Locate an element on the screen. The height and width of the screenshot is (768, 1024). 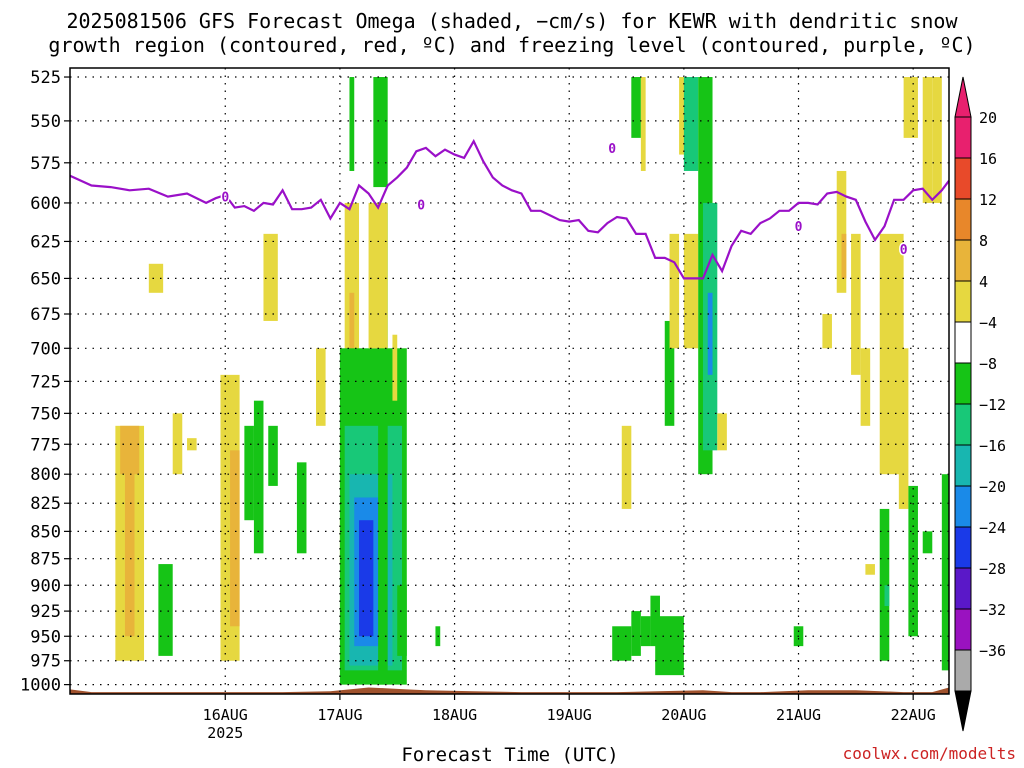
colorbar: 20 16 12 8 4 −4 −8 −12 −16 −20 −24 −28 −32 −36 is located at coordinates (980, 404).